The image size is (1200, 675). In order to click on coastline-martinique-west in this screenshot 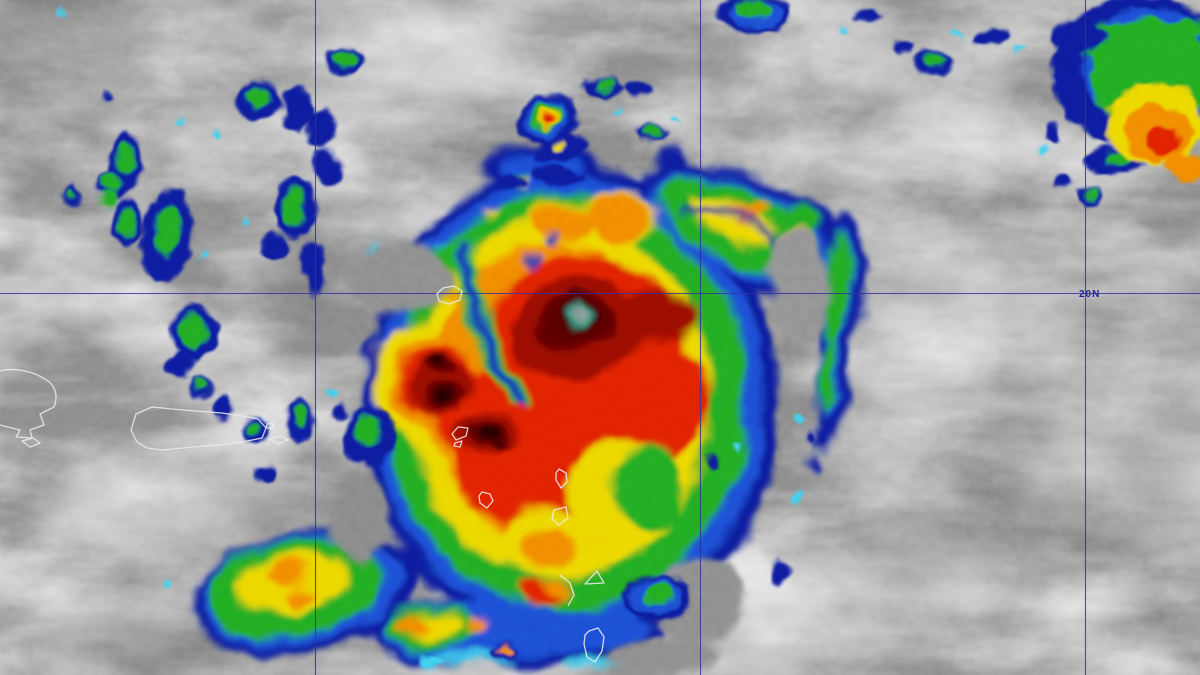, I will do `click(486, 500)`.